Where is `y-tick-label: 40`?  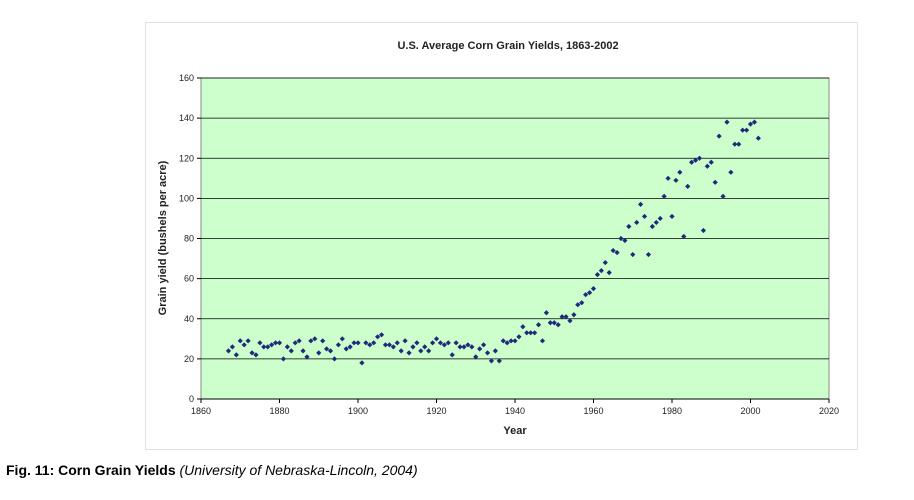 y-tick-label: 40 is located at coordinates (189, 319).